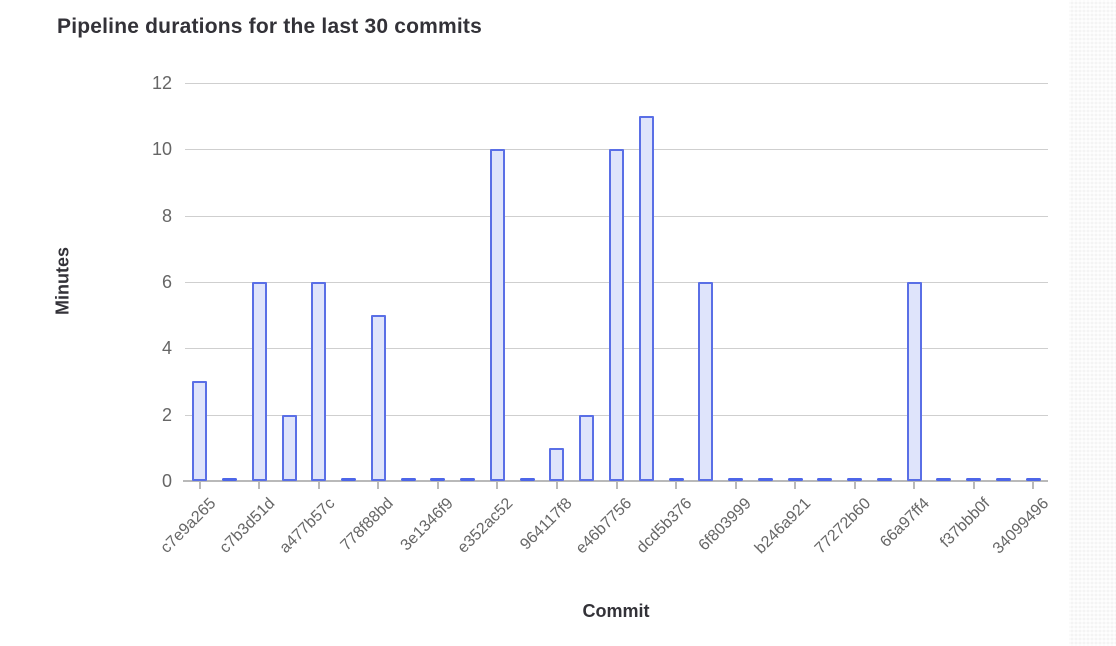  What do you see at coordinates (497, 315) in the screenshot?
I see `bar-e352ac52` at bounding box center [497, 315].